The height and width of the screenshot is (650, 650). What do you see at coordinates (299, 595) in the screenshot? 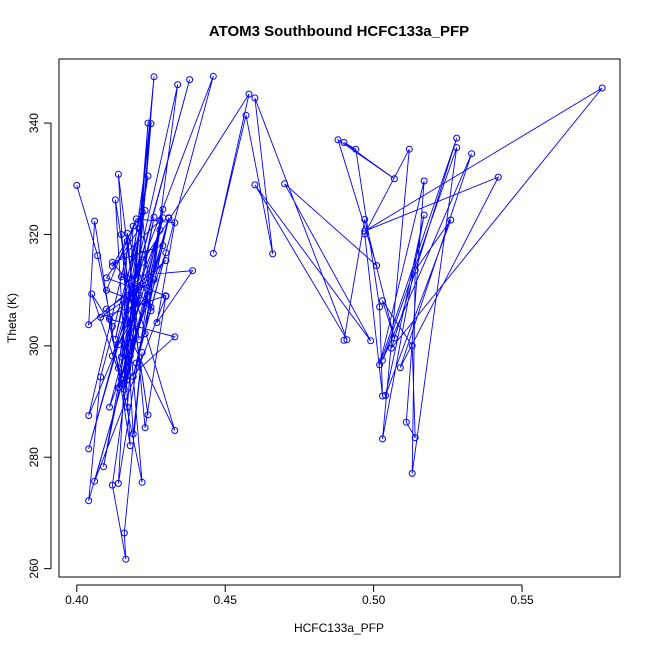
I see `x-axis: 0.40 0.45 0.50 0.55` at bounding box center [299, 595].